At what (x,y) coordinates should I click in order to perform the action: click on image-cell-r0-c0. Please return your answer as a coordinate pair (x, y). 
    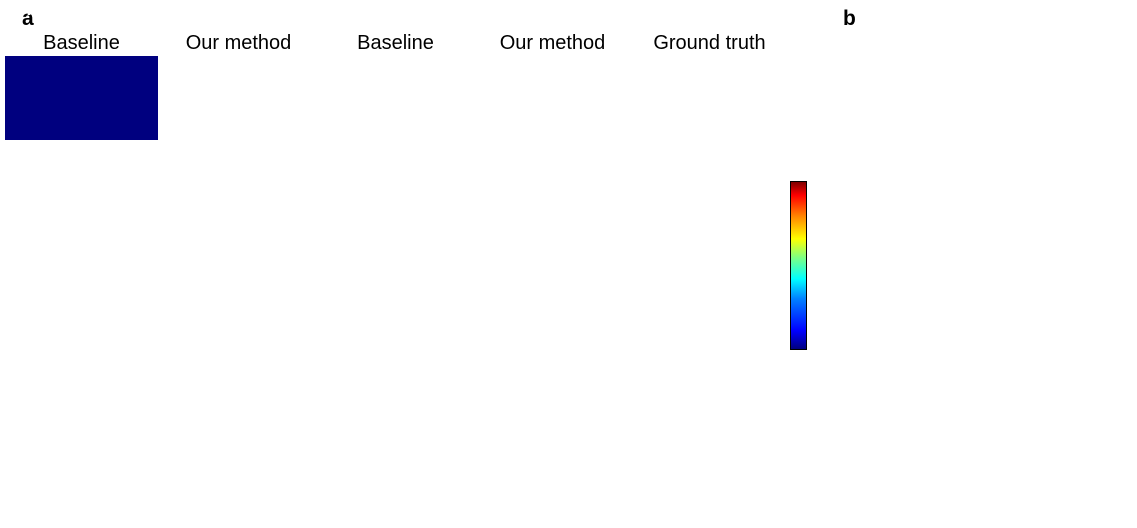
    Looking at the image, I should click on (81, 98).